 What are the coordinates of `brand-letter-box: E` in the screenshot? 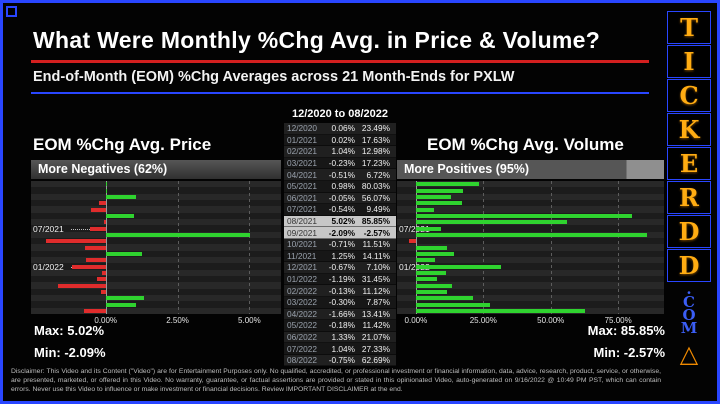 It's located at (689, 163).